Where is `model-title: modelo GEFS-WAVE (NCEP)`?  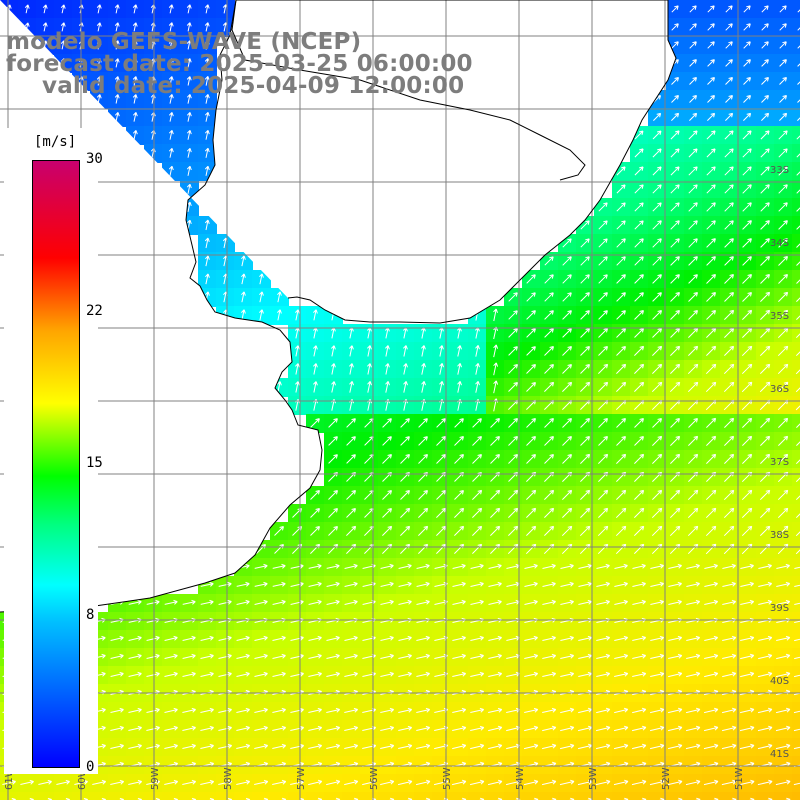
model-title: modelo GEFS-WAVE (NCEP) is located at coordinates (184, 42).